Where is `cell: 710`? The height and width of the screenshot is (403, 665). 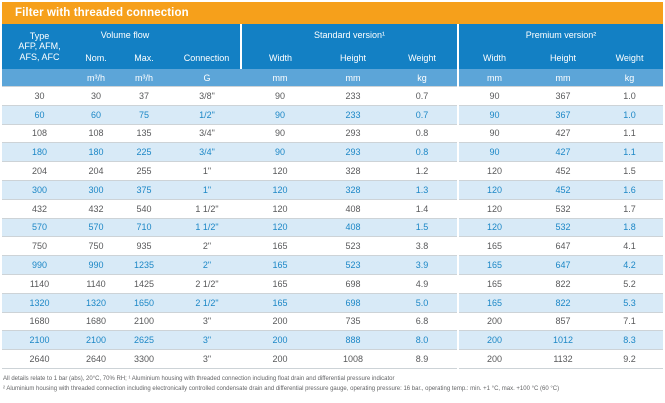 cell: 710 is located at coordinates (144, 227).